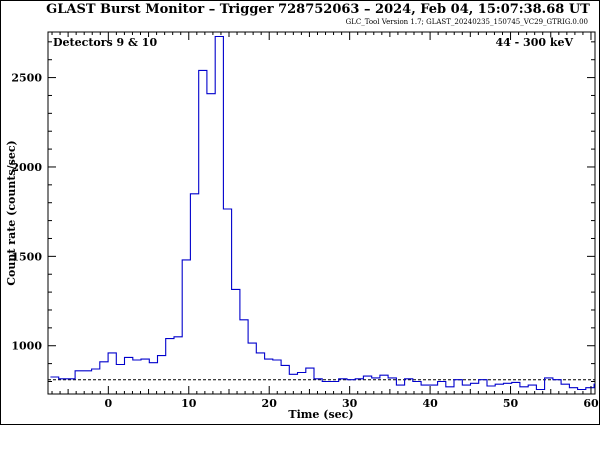  Describe the element at coordinates (320, 414) in the screenshot. I see `x-axis-label: Time (sec)` at that location.